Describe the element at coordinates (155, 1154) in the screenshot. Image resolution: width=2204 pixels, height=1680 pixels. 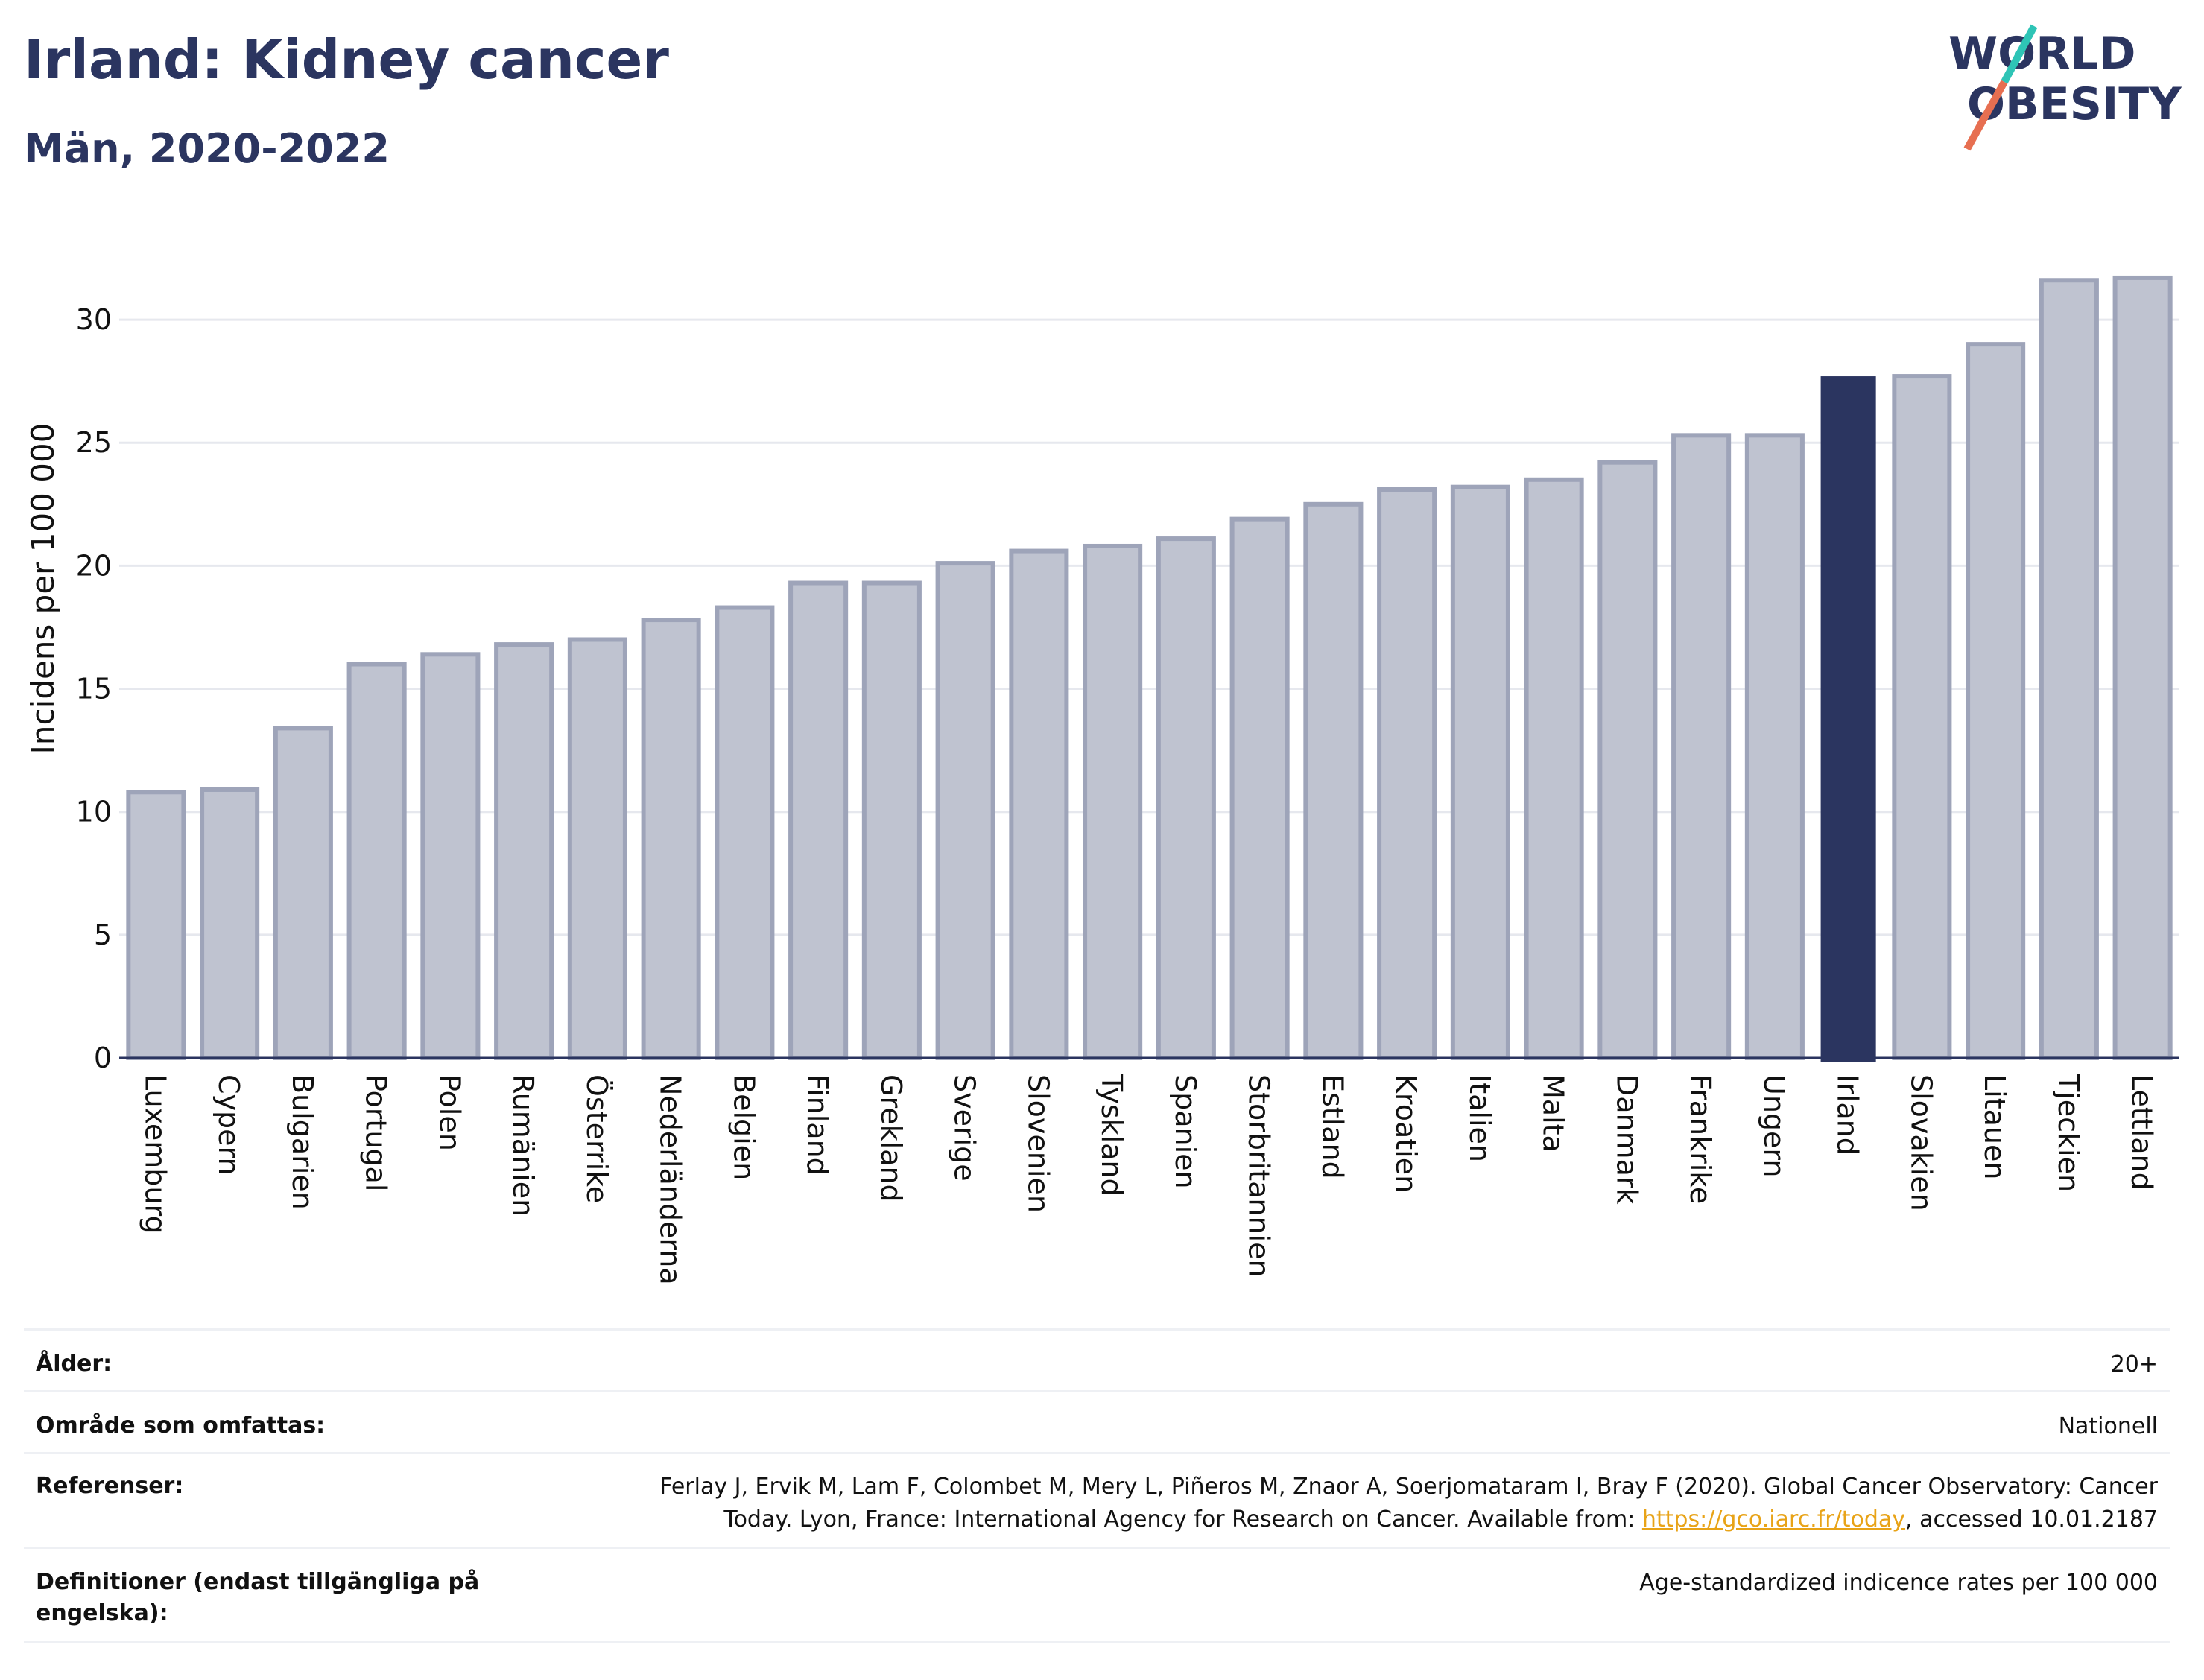
I see `x-tick-label: Luxemburg` at that location.